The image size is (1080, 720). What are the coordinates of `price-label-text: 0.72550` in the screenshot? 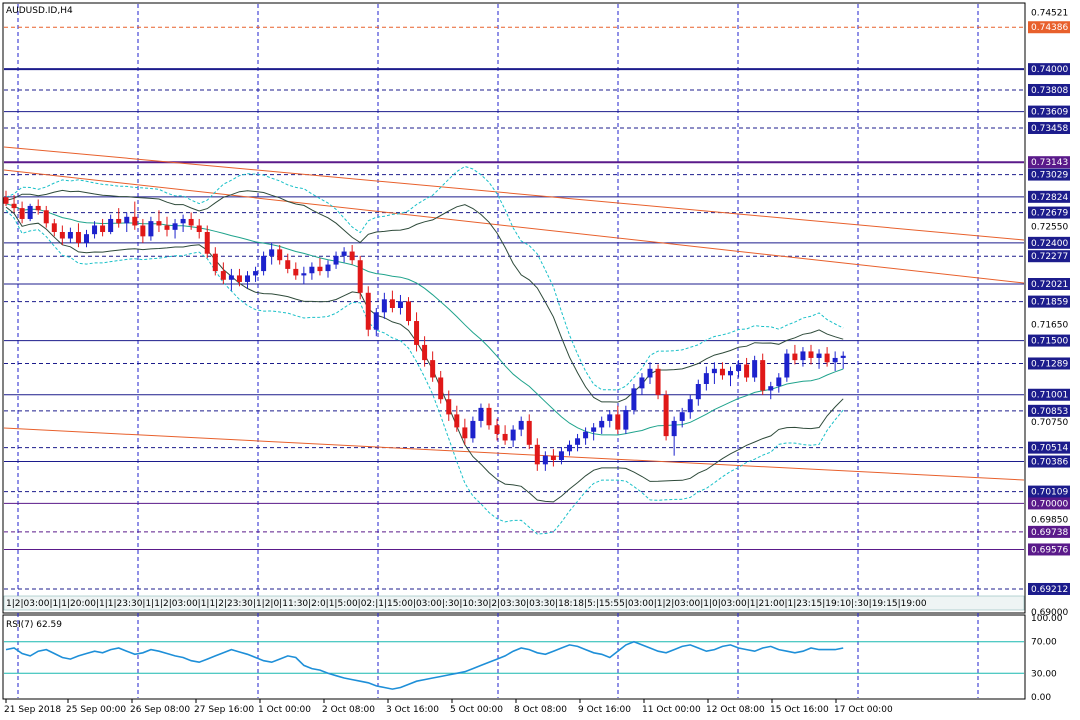 It's located at (1049, 228).